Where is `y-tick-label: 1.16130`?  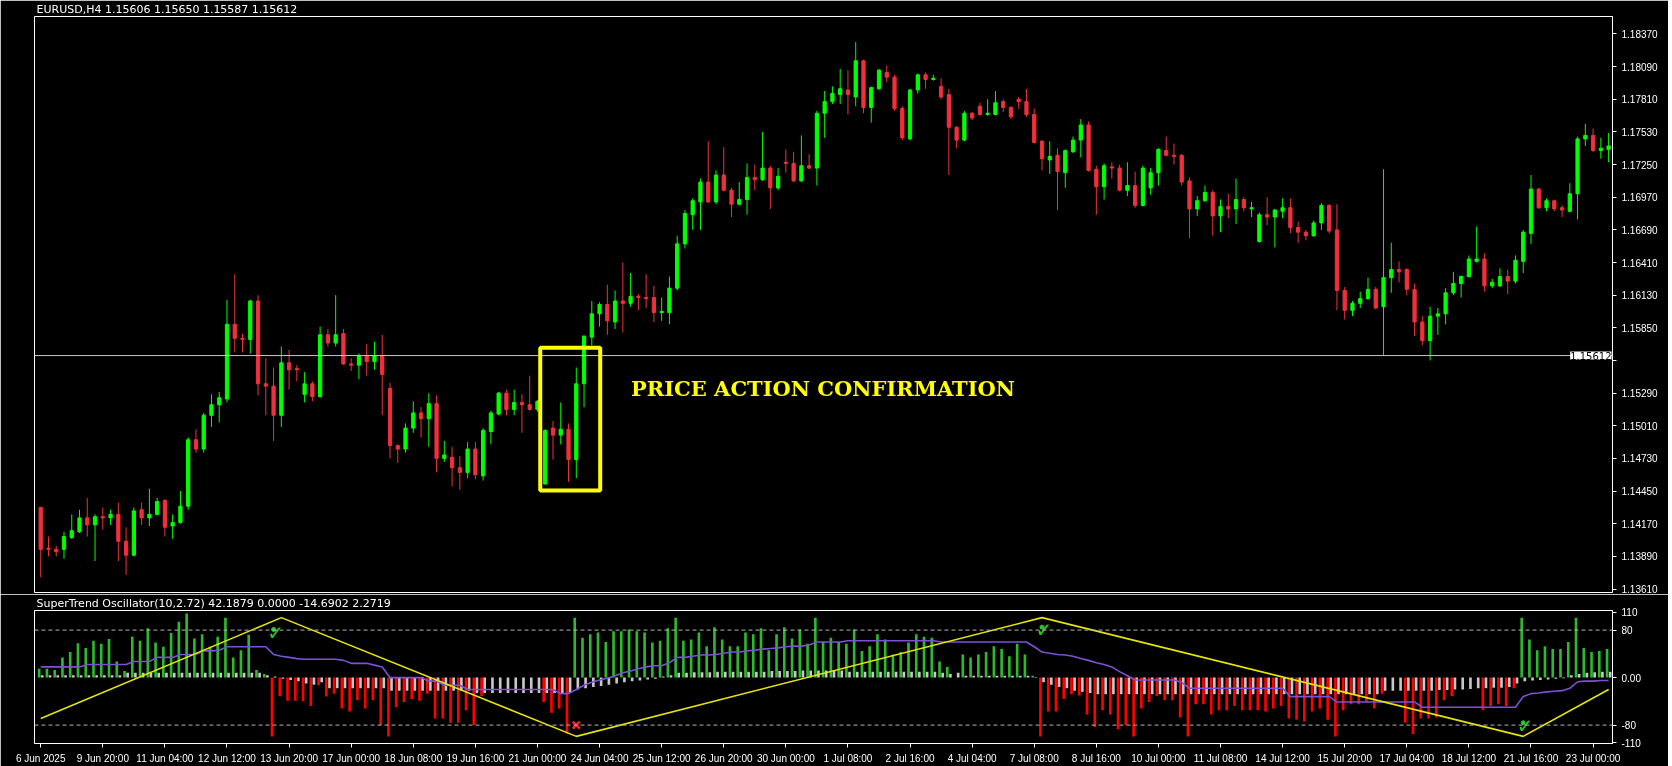
y-tick-label: 1.16130 is located at coordinates (1640, 296).